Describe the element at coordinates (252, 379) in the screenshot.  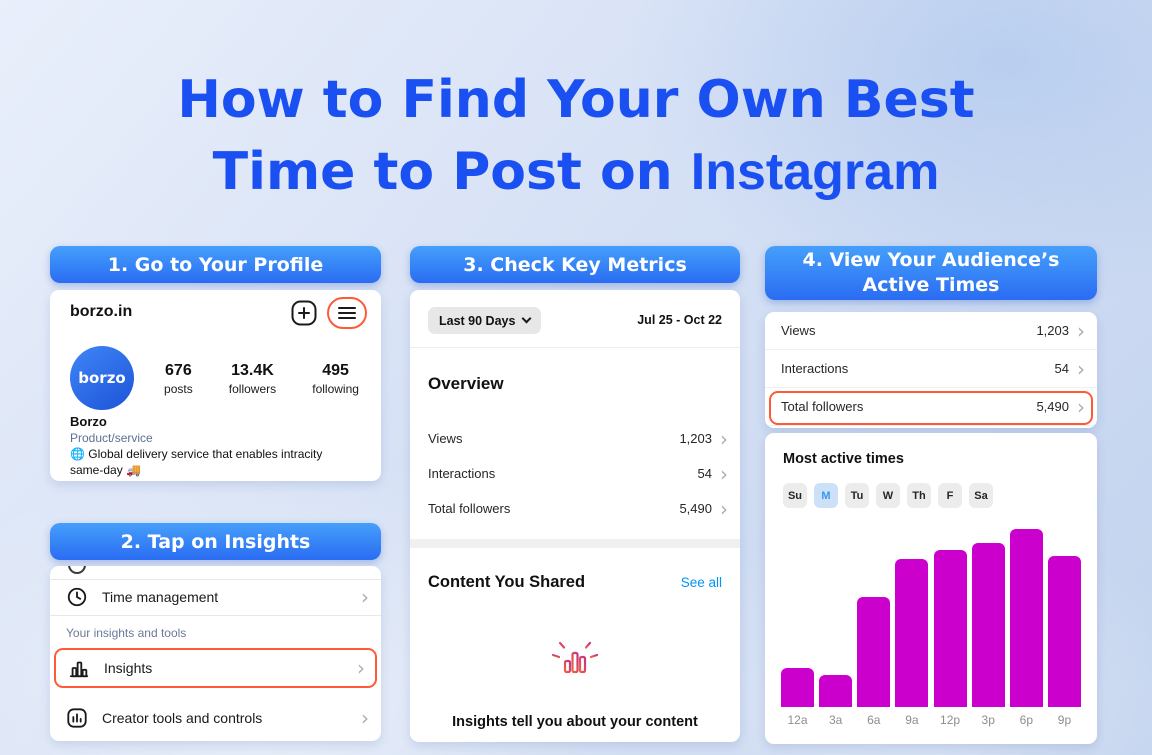
I see `stat-followers: 13.4K followers` at that location.